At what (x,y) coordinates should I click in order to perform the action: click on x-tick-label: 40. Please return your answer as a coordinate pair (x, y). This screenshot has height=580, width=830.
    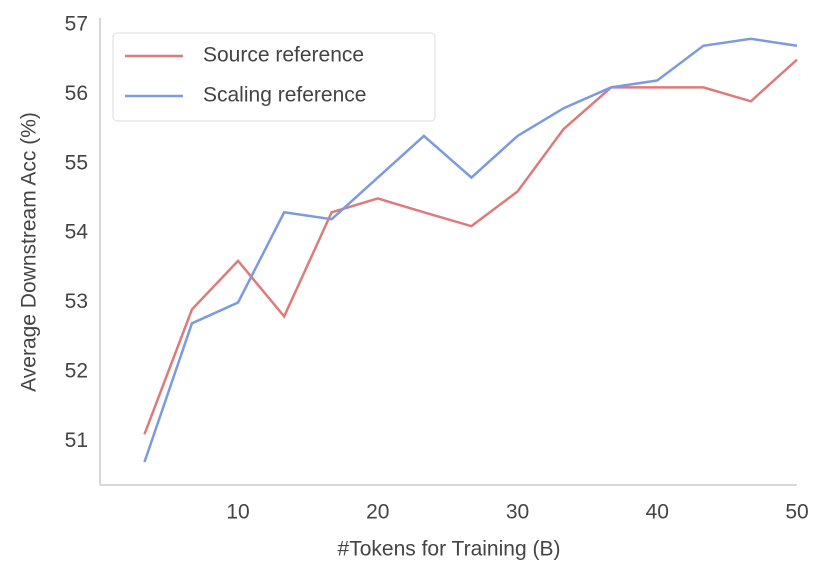
    Looking at the image, I should click on (657, 512).